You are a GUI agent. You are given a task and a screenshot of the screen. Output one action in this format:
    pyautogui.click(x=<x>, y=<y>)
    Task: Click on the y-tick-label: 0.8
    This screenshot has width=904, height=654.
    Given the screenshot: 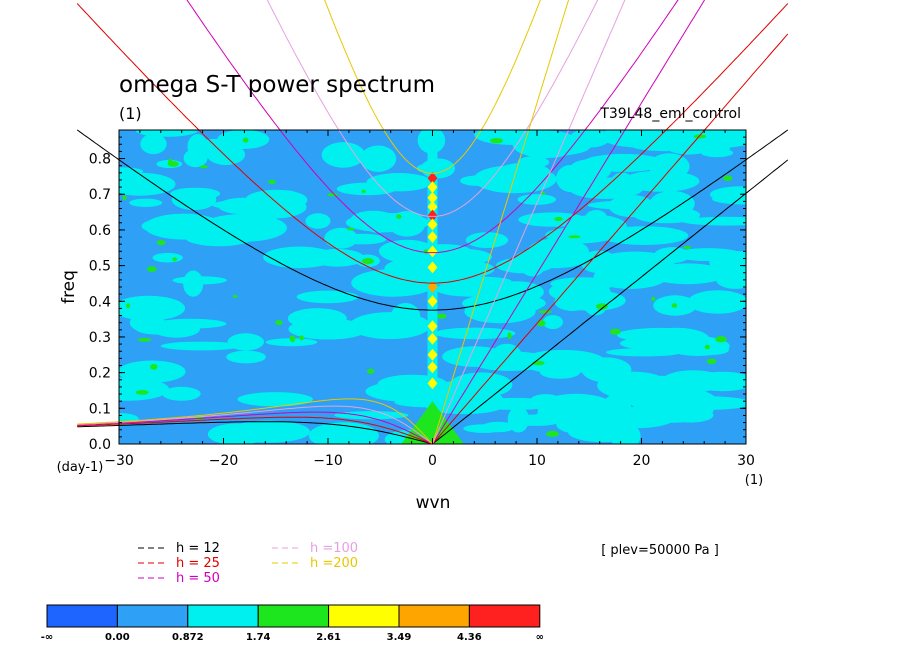 What is the action you would take?
    pyautogui.click(x=100, y=160)
    